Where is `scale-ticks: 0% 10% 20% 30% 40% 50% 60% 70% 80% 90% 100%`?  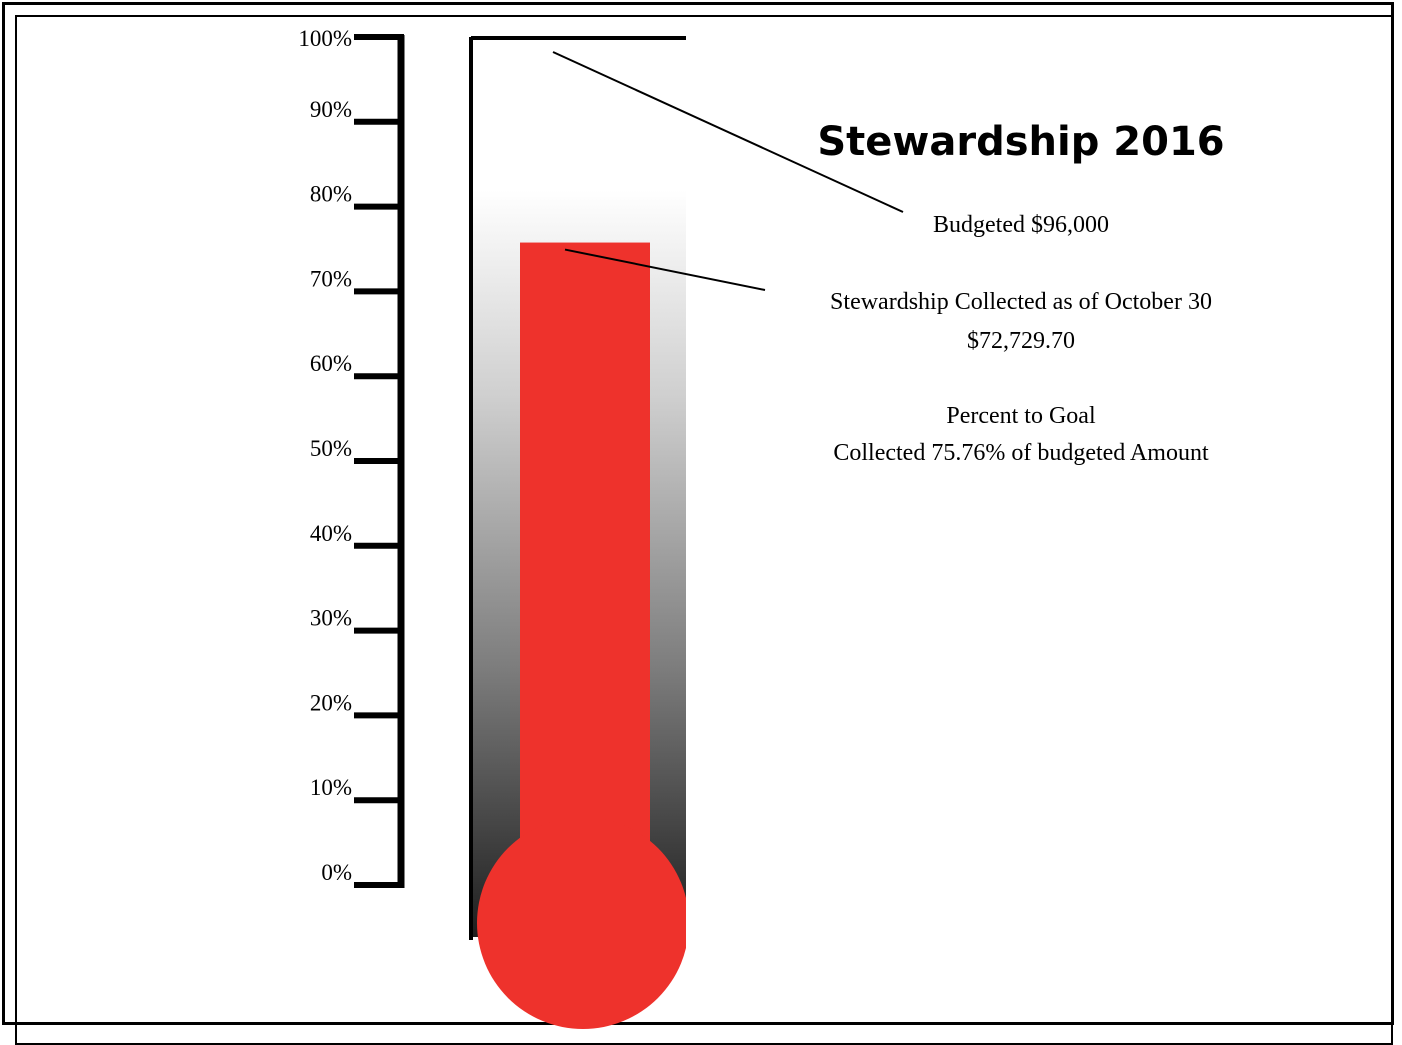 scale-ticks: 0% 10% 20% 30% 40% 50% 60% 70% 80% 90% 100% is located at coordinates (351, 457).